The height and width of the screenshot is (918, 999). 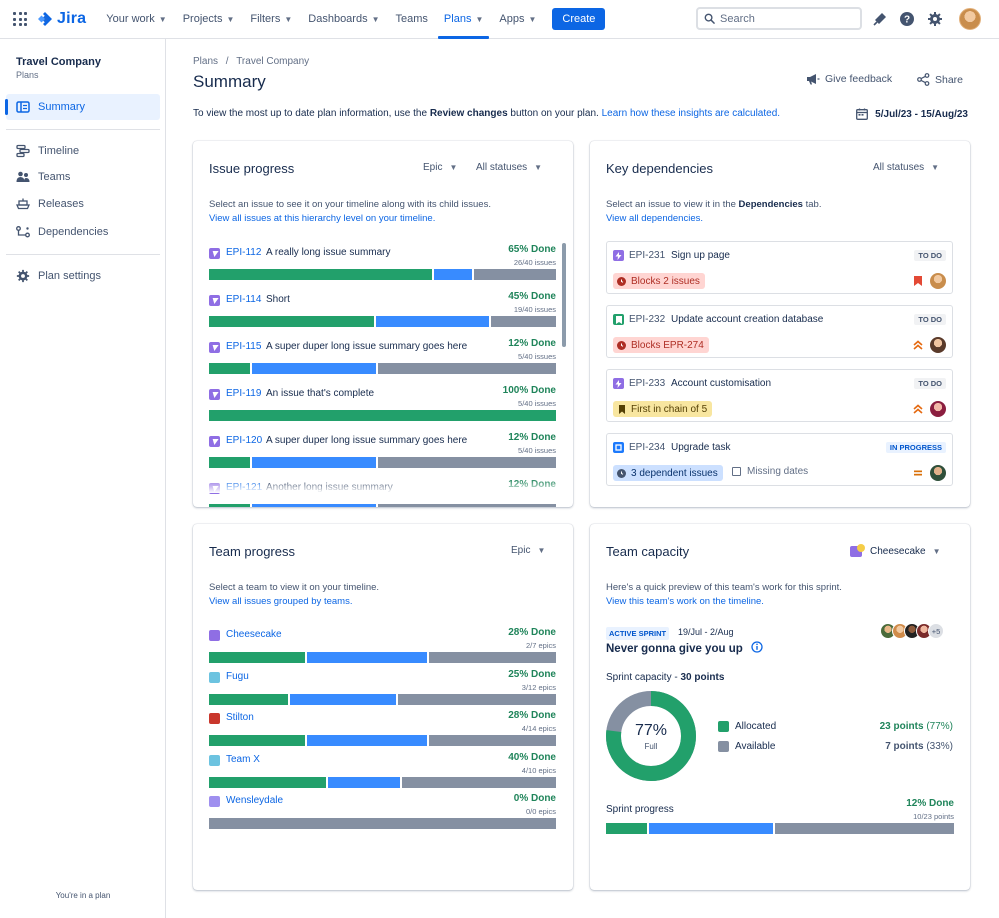 I want to click on insights-link: Learn how these insights are calculated., so click(x=691, y=113).